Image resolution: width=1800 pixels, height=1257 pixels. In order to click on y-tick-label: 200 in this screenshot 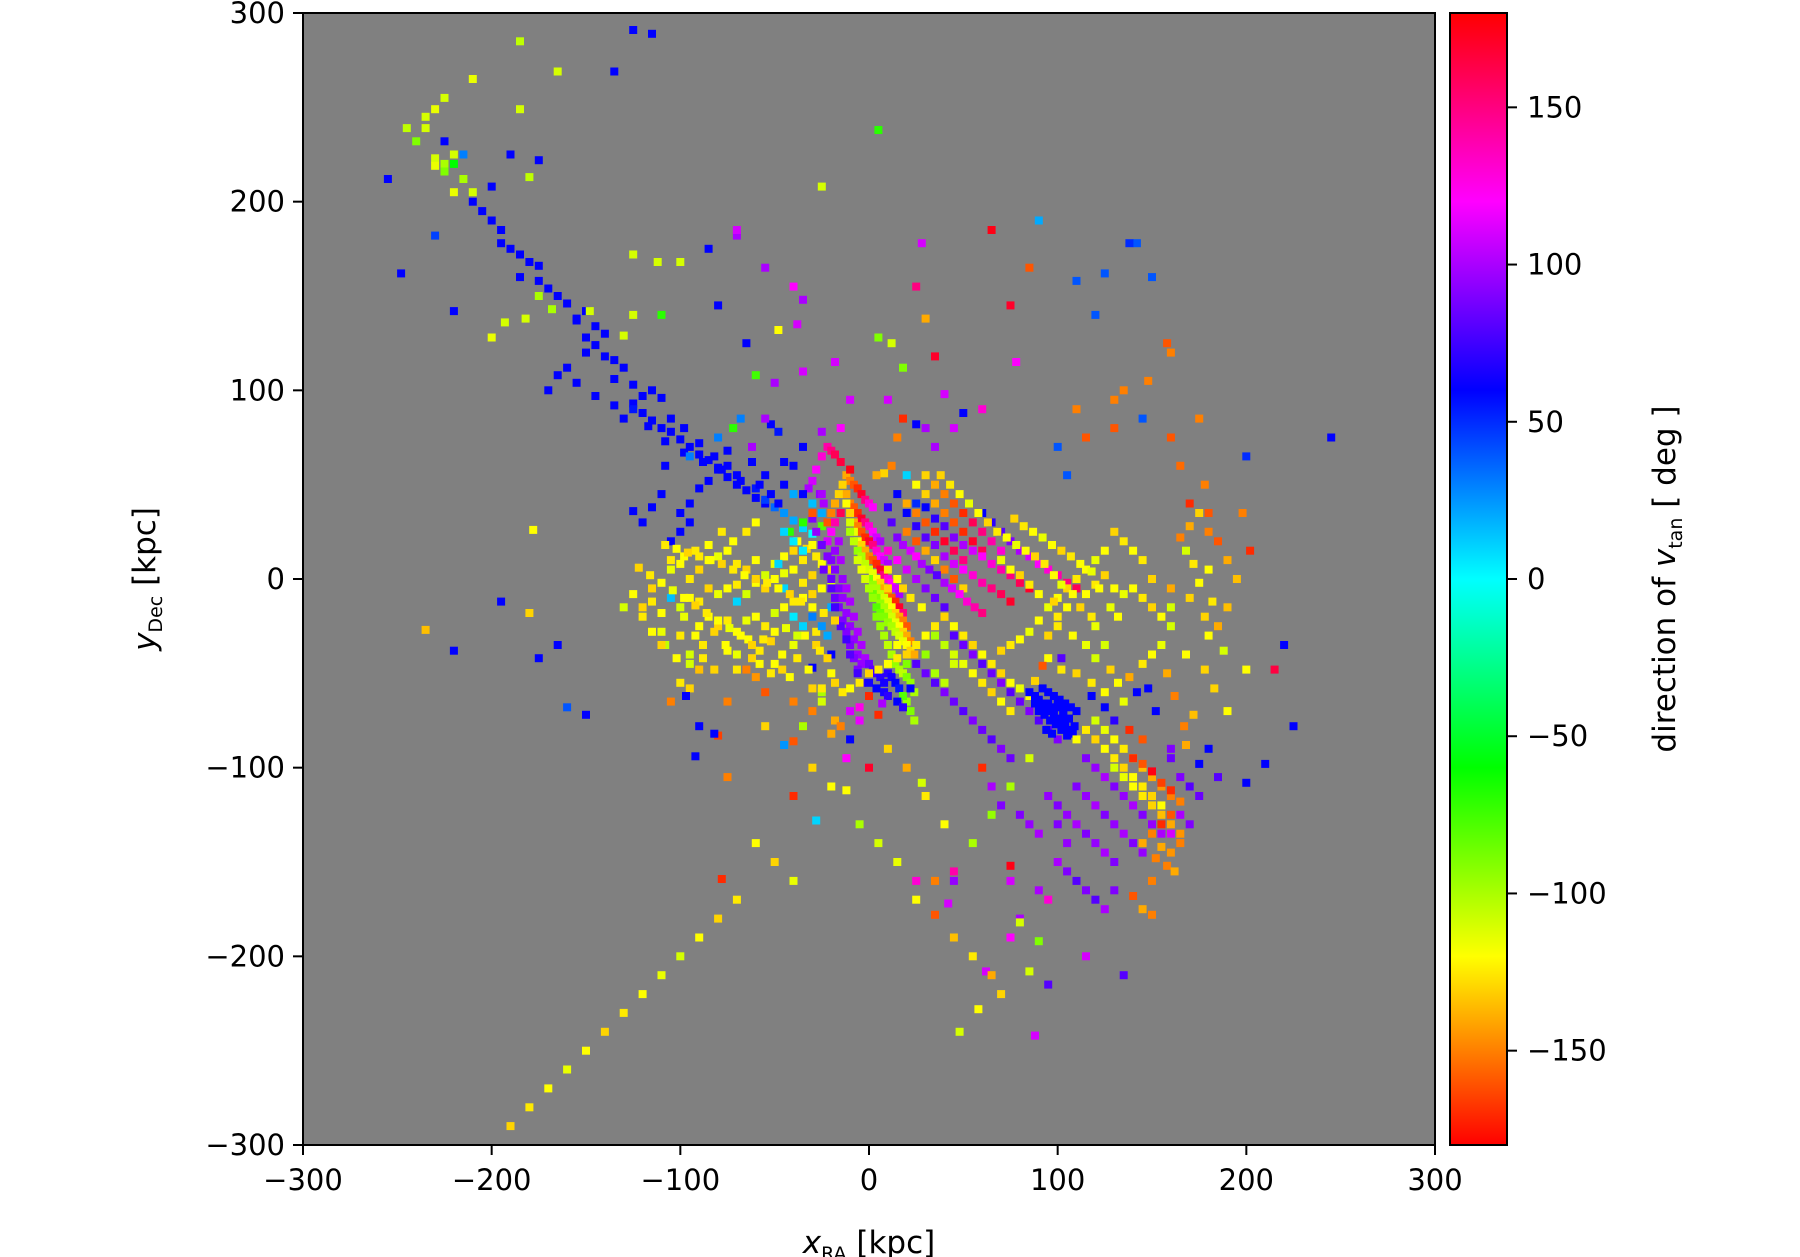, I will do `click(257, 202)`.